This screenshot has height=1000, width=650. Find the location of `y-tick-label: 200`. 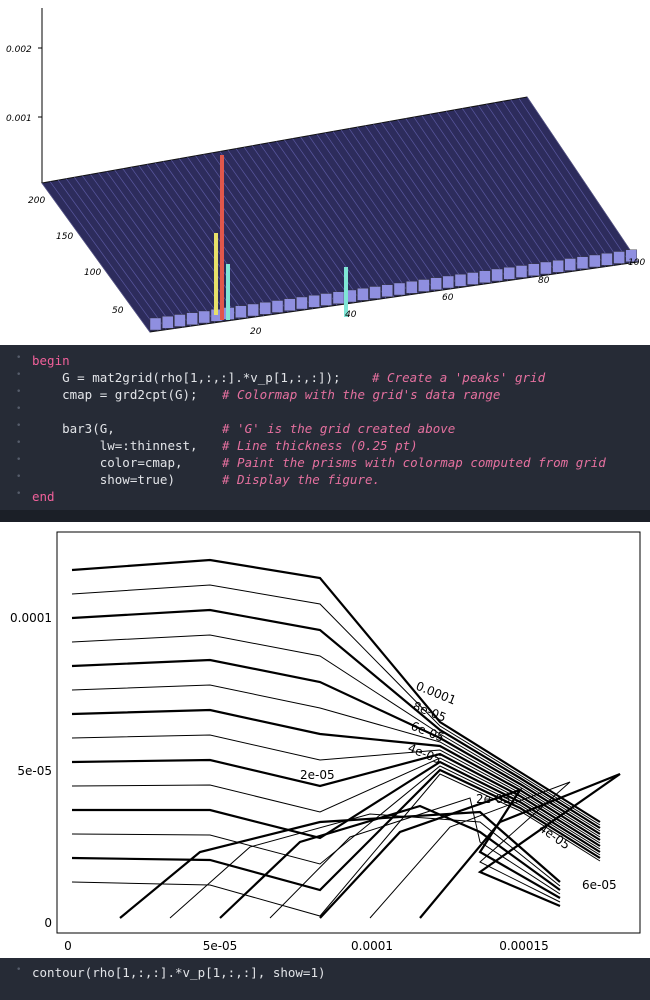

y-tick-label: 200 is located at coordinates (36, 201).